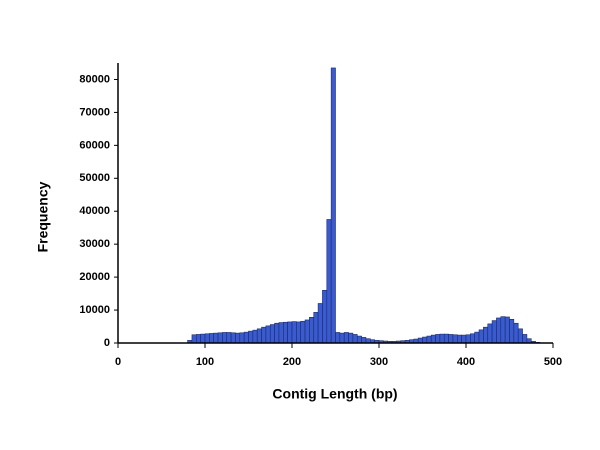 The height and width of the screenshot is (450, 600). Describe the element at coordinates (94, 277) in the screenshot. I see `y-tick-label: 20000` at that location.